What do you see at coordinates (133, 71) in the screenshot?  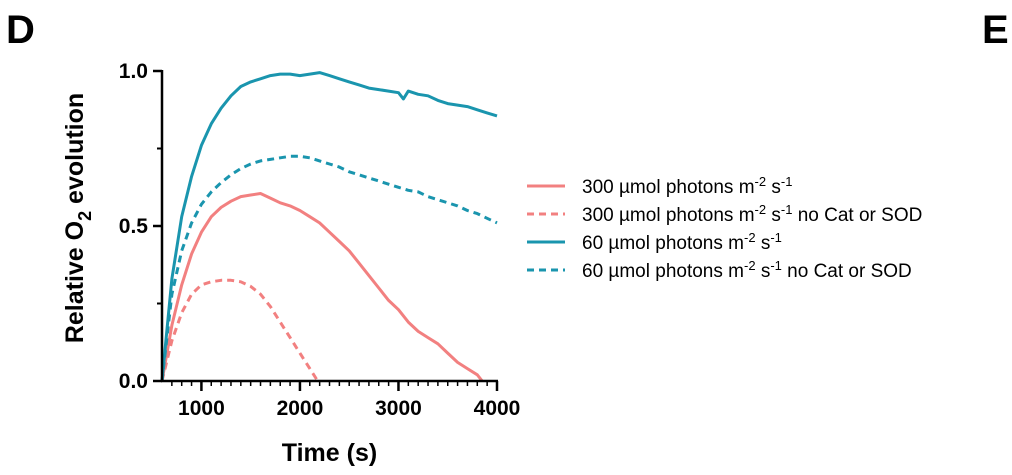 I see `y-tick-label: 1.0` at bounding box center [133, 71].